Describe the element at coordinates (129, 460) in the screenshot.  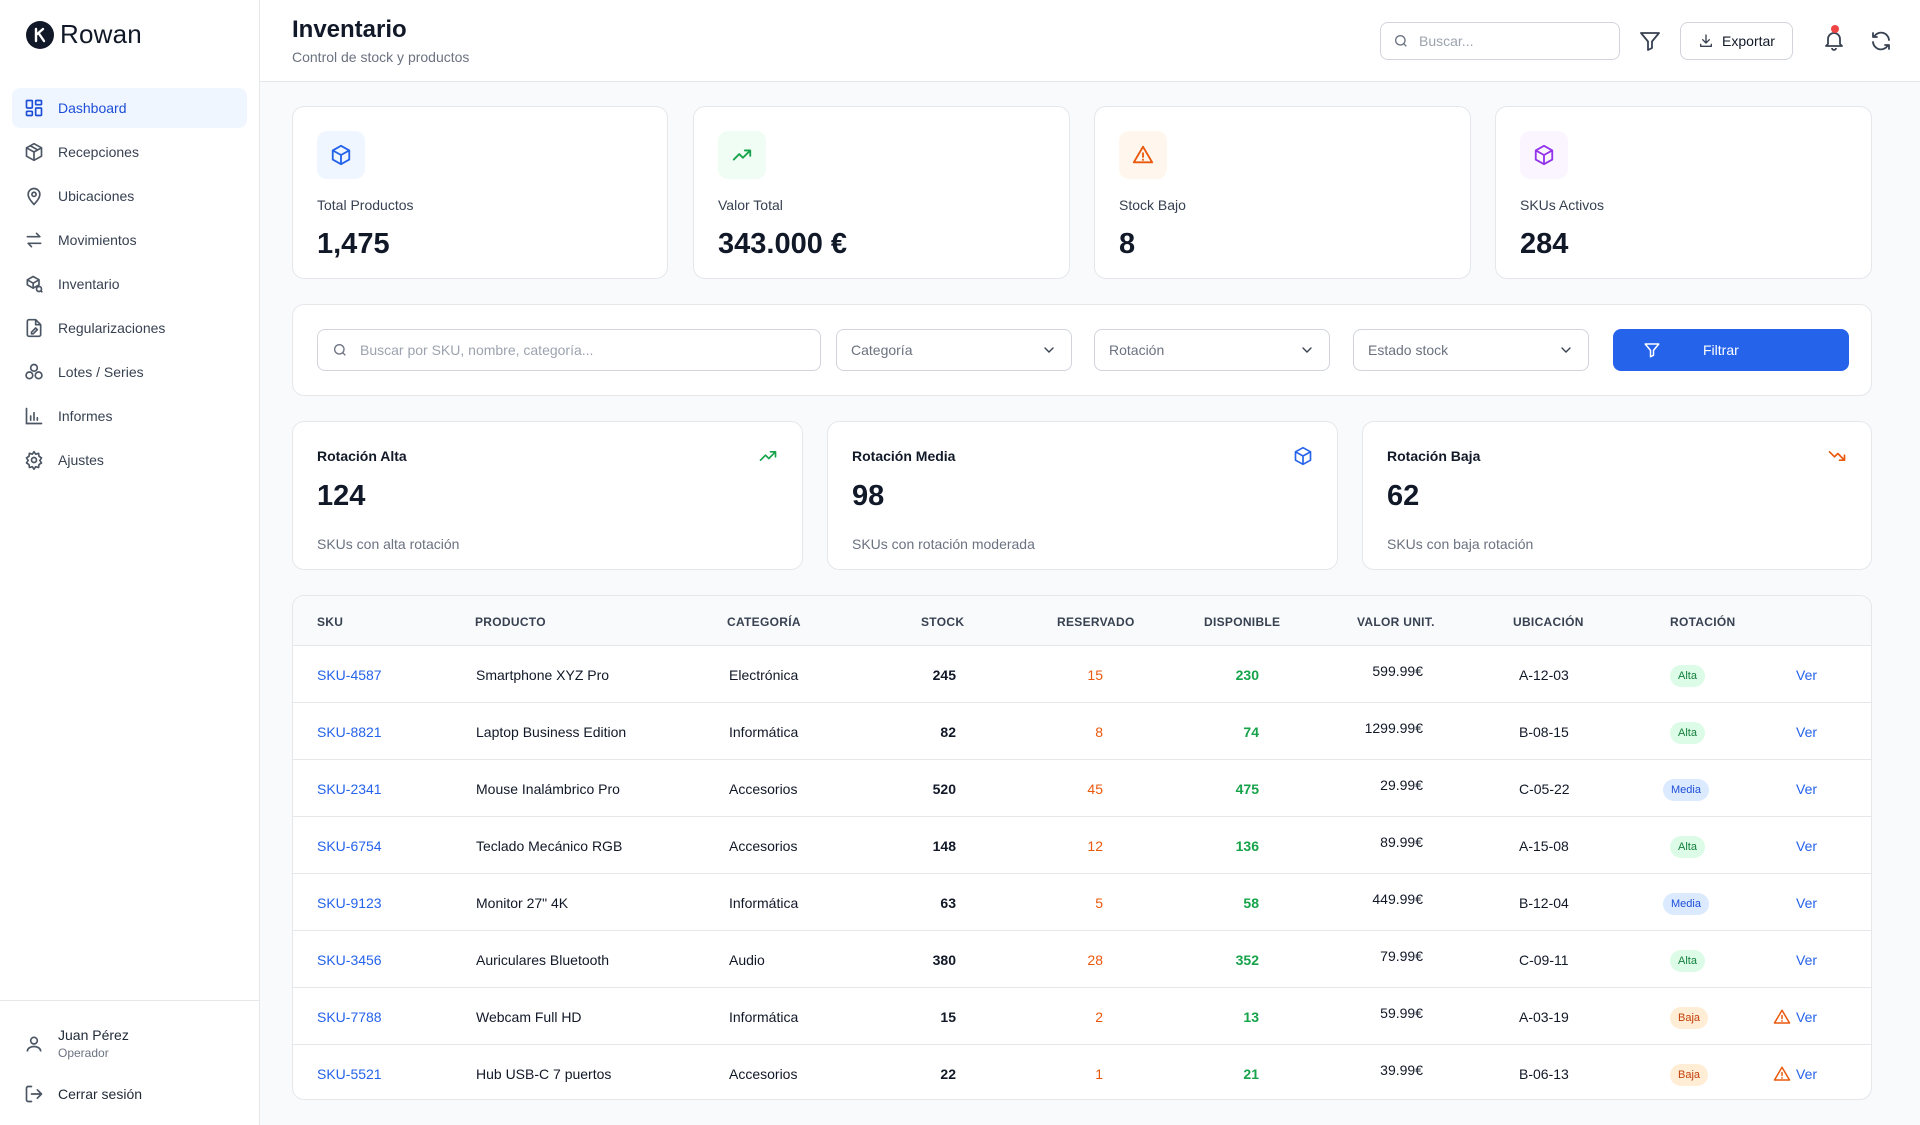
I see `sidebar-item-ajustes: Ajustes` at that location.